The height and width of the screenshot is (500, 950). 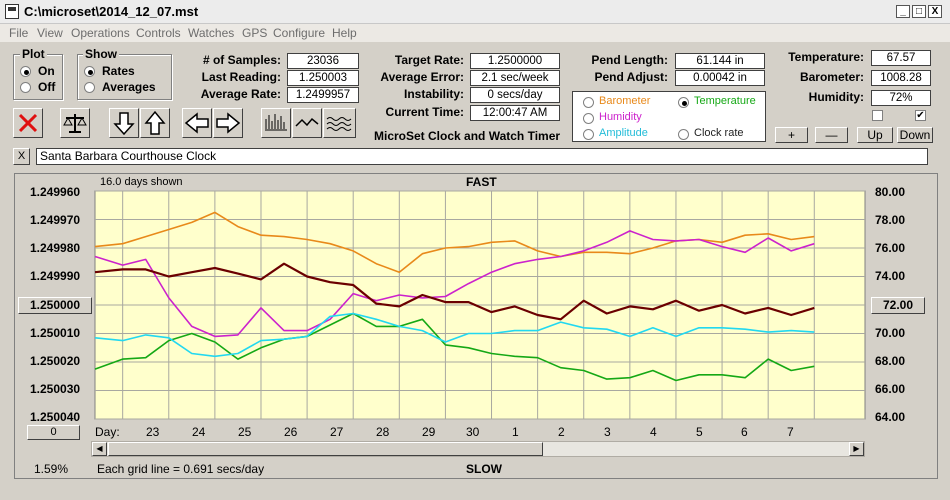 I want to click on plot-off-radio, so click(x=25, y=87).